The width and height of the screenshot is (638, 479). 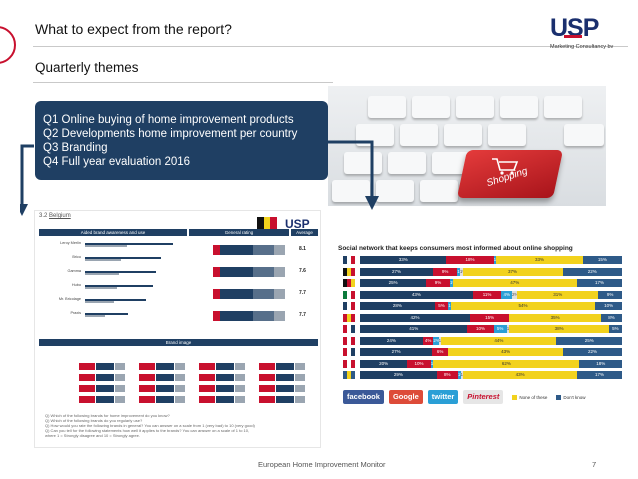 I want to click on social-row: 20%10%1%62%18%, so click(x=482, y=363).